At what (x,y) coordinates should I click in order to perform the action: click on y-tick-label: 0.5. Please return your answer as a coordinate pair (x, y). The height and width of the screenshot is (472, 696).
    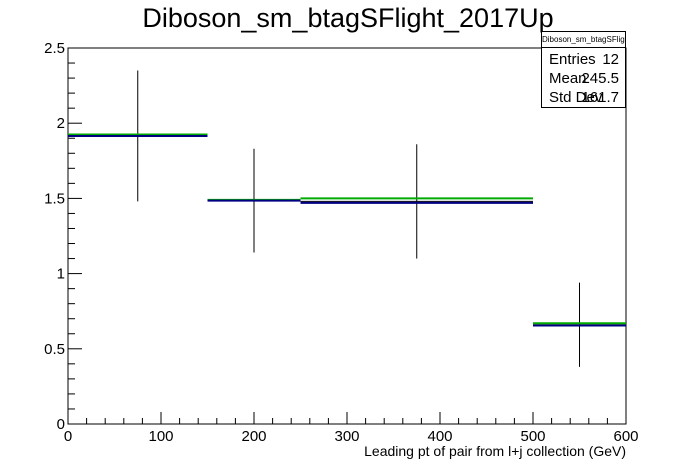
    Looking at the image, I should click on (54, 349).